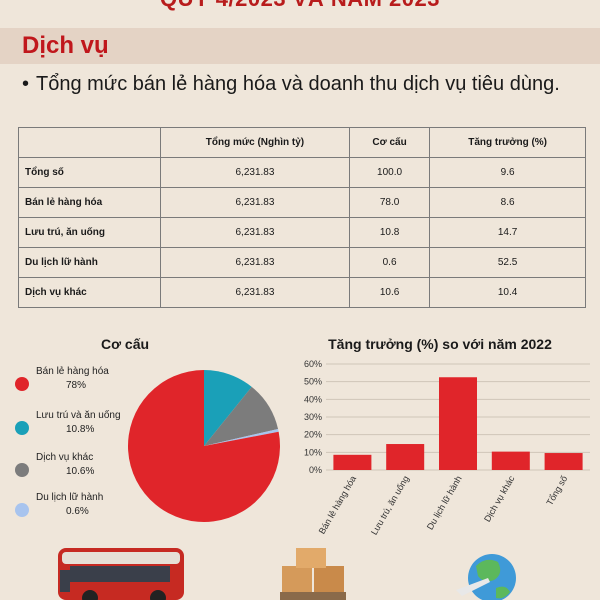 The width and height of the screenshot is (600, 600). What do you see at coordinates (507, 292) in the screenshot?
I see `table-cell: 10.4` at bounding box center [507, 292].